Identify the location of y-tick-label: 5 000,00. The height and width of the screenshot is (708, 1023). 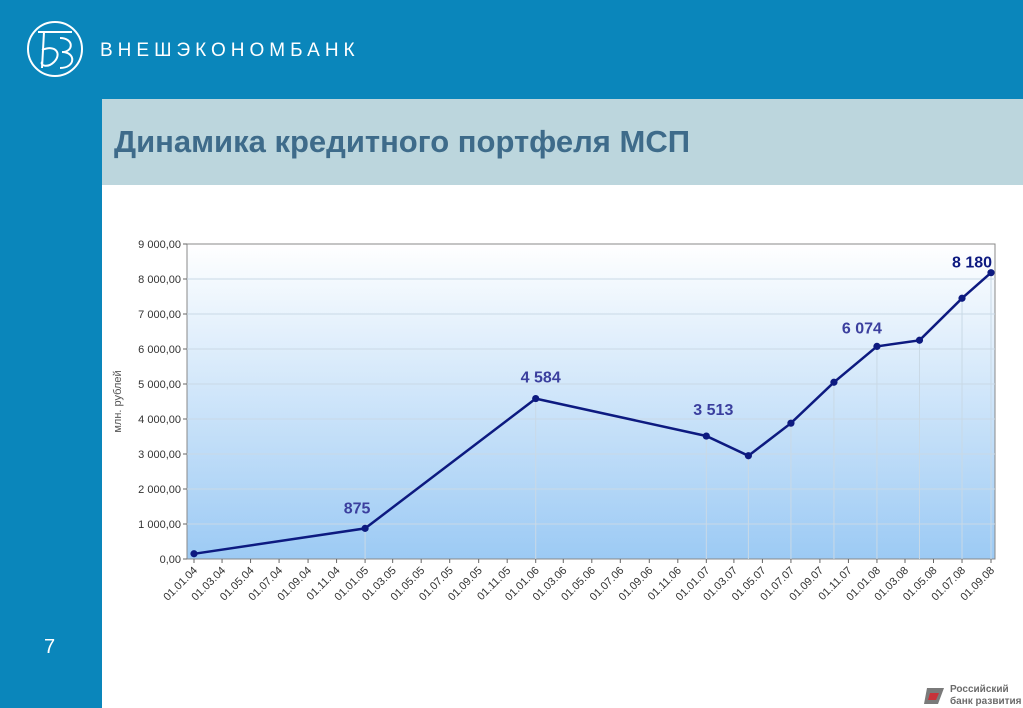
(159, 385).